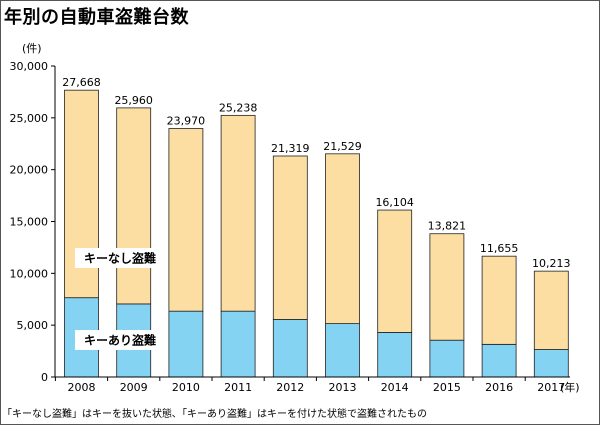  Describe the element at coordinates (499, 248) in the screenshot. I see `total-label-2016: 11,655` at that location.